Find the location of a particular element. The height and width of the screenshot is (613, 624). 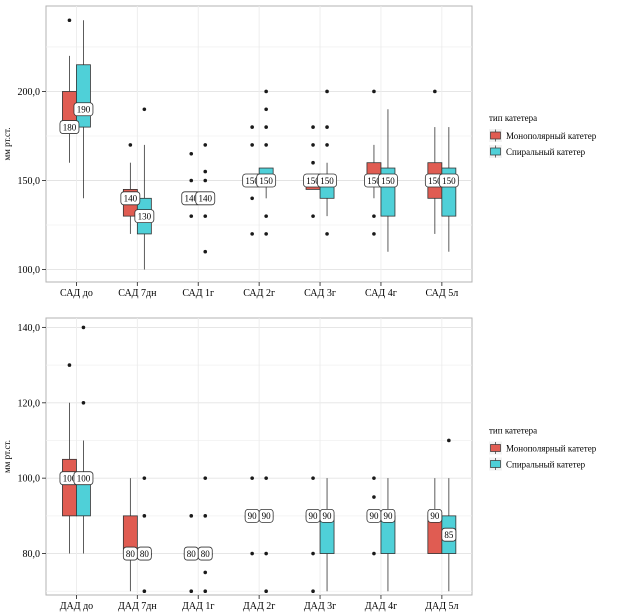

x-tick-label: ДАД 4г is located at coordinates (381, 606).